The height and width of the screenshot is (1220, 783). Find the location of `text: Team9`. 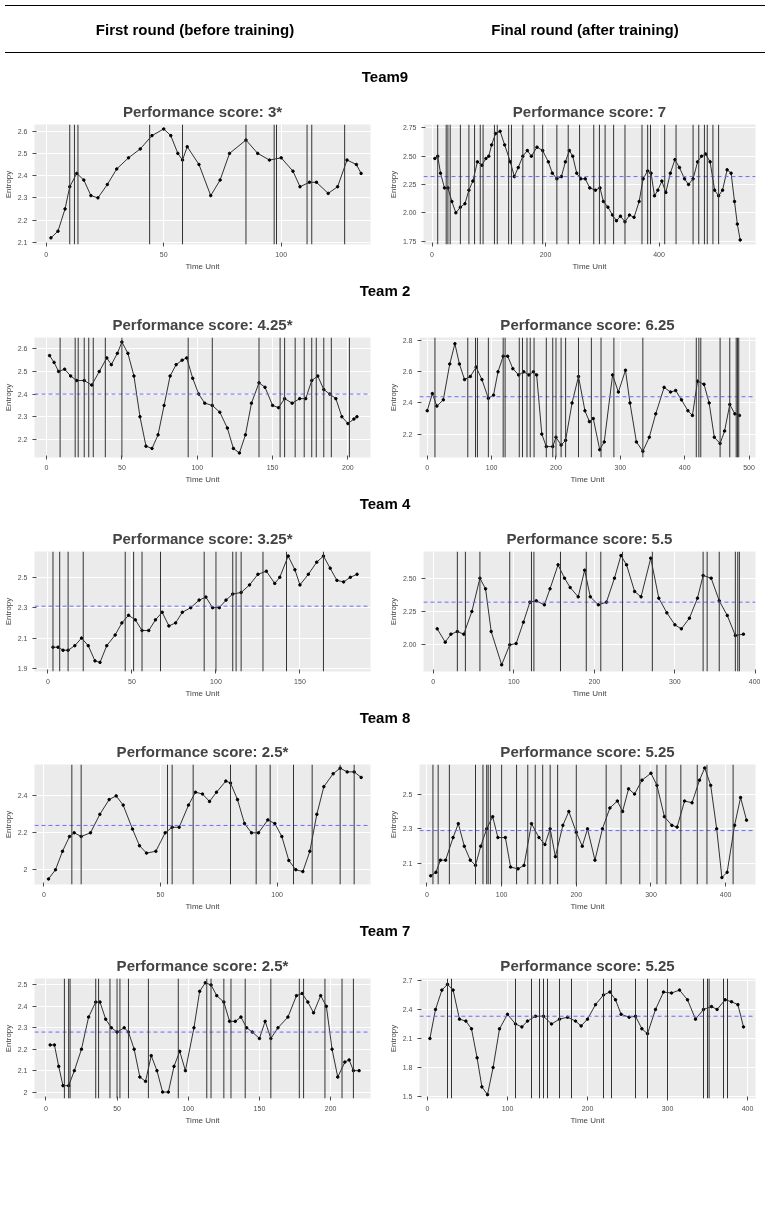

text: Team9 is located at coordinates (385, 77).